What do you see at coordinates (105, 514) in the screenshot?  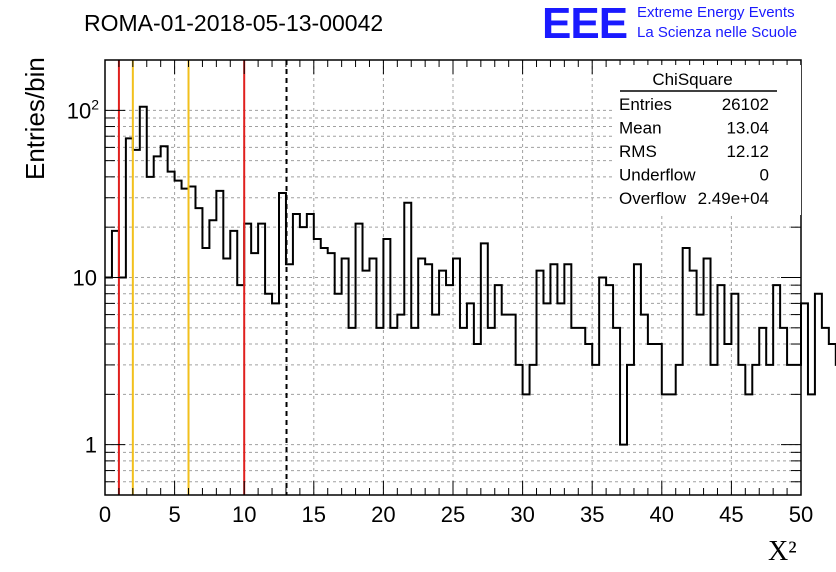 I see `x-tick-label: 0` at bounding box center [105, 514].